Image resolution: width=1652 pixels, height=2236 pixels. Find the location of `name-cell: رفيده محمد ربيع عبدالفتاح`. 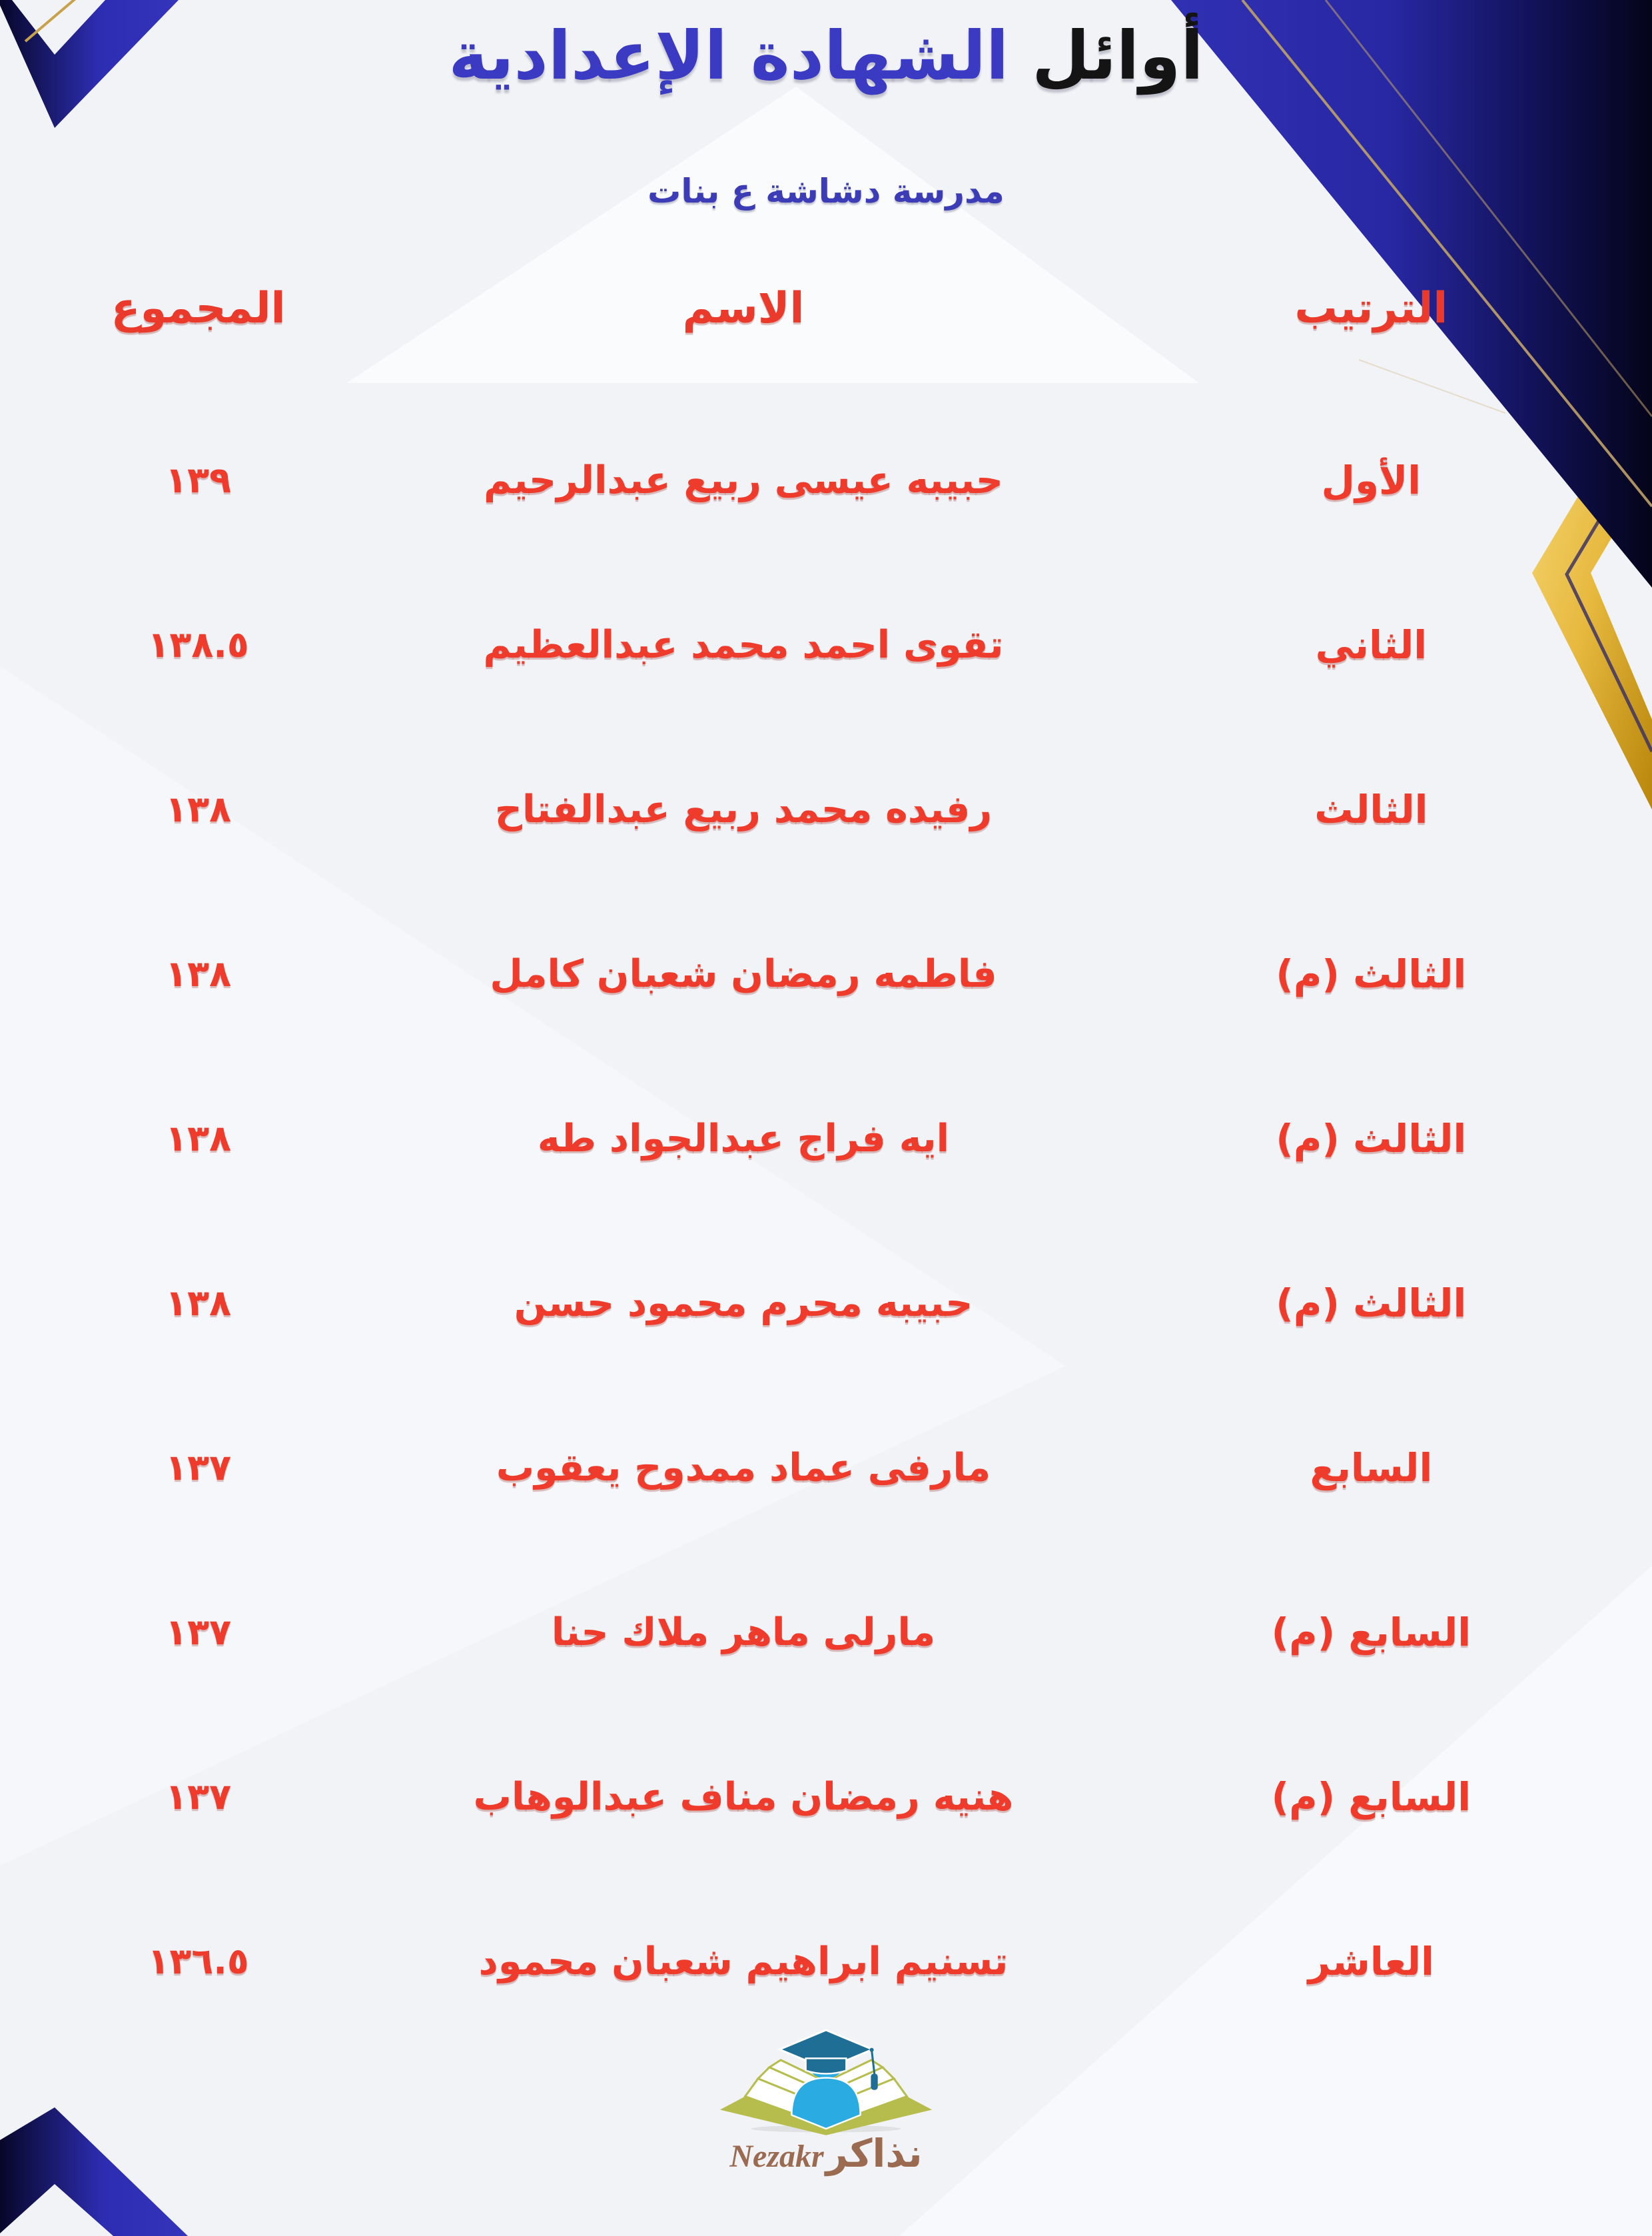

name-cell: رفيده محمد ربيع عبدالفتاح is located at coordinates (743, 810).